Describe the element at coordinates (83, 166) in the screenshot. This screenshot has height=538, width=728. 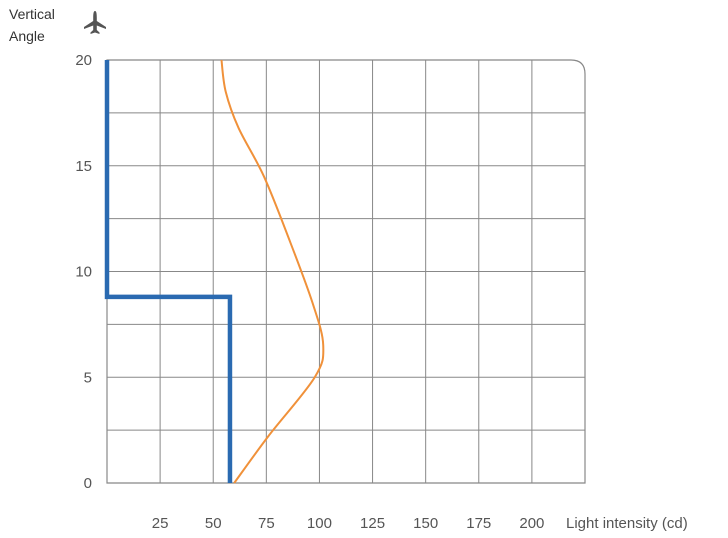
I see `y-tick-label: 15` at that location.